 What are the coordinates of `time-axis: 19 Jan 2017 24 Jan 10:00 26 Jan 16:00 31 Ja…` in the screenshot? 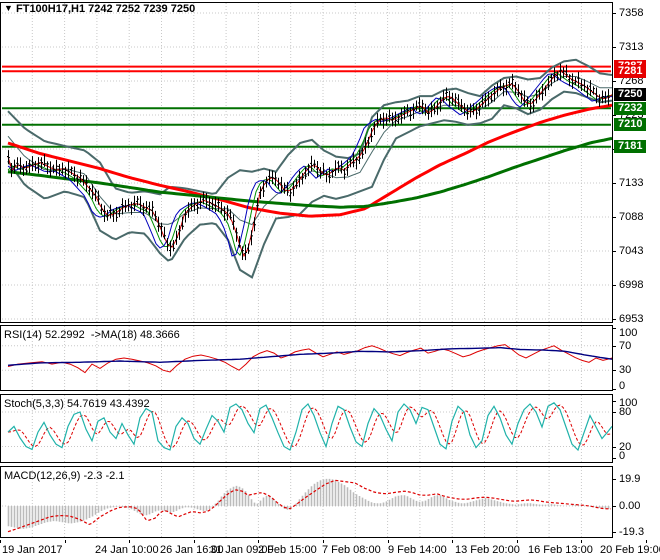 It's located at (330, 550).